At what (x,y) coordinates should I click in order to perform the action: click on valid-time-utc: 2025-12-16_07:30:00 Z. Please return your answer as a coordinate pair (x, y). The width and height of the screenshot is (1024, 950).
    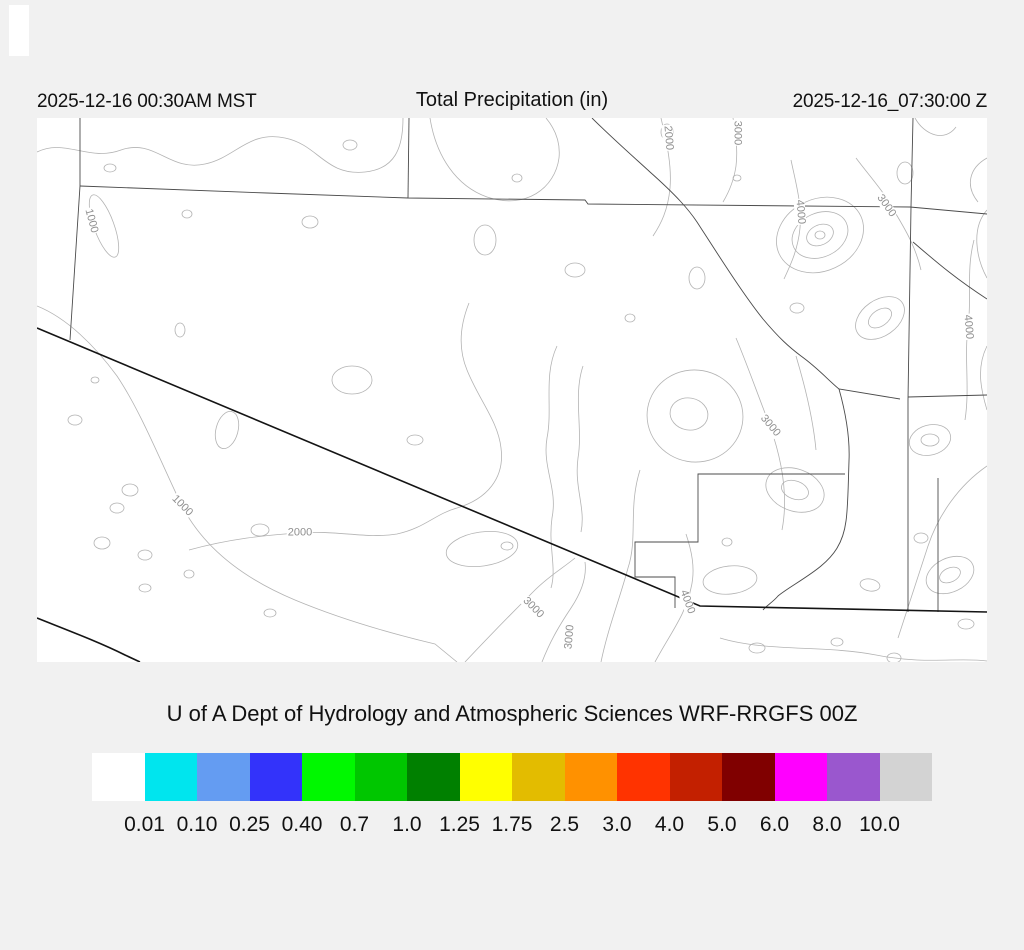
    Looking at the image, I should click on (890, 101).